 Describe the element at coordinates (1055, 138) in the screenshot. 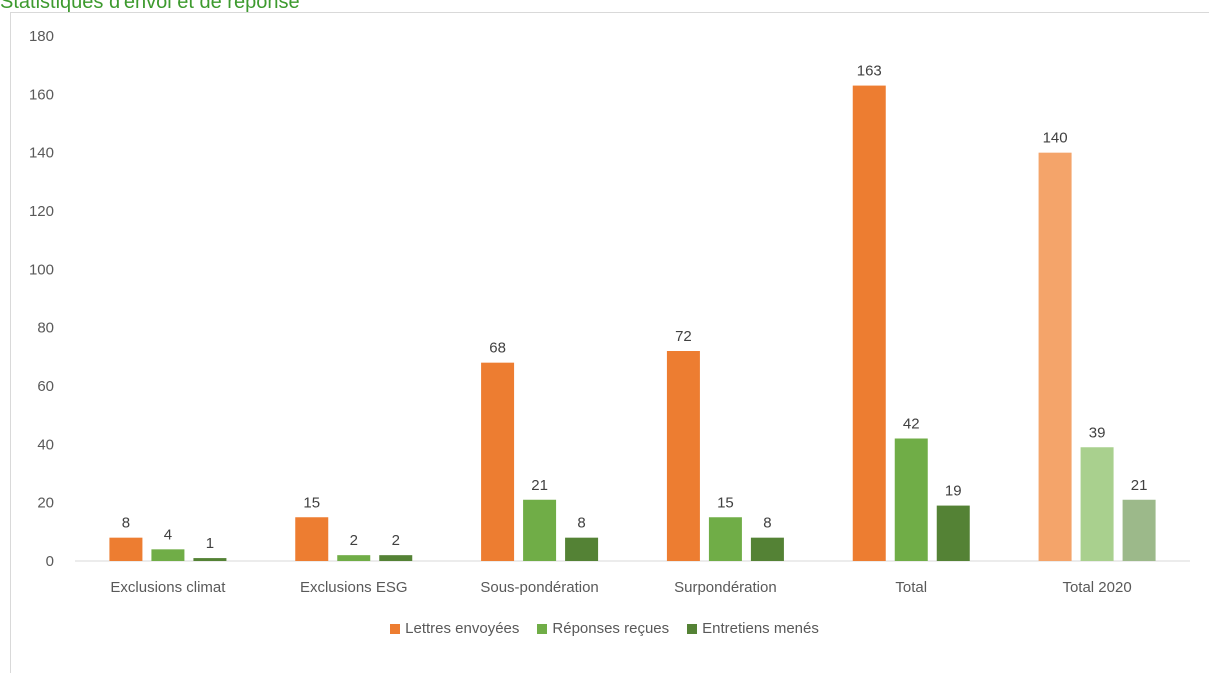

I see `data-label: 140` at that location.